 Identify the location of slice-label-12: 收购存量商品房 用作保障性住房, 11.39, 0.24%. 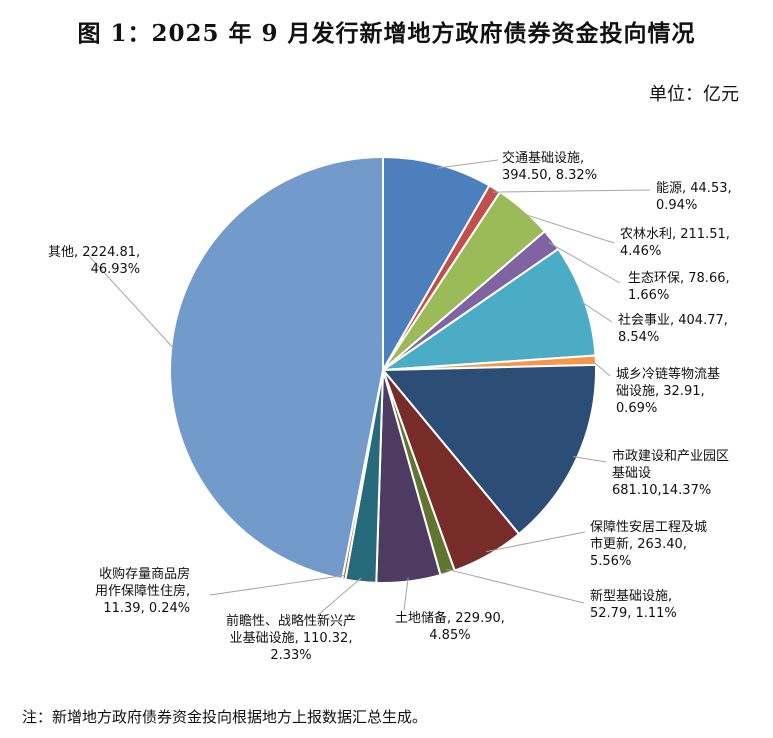
(142, 591).